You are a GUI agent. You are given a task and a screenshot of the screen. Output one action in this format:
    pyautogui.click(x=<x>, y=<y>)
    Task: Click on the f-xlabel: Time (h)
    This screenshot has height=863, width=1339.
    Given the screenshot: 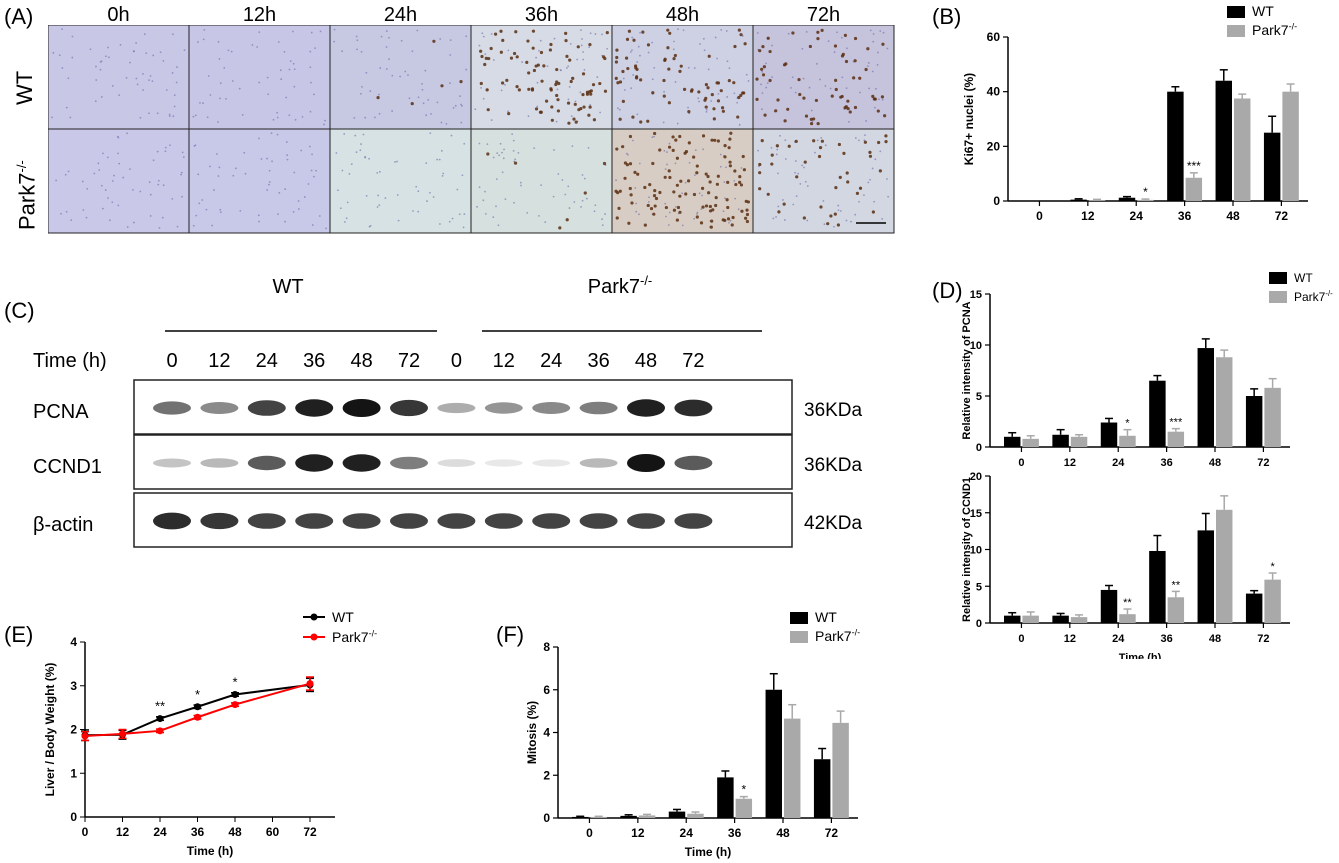 What is the action you would take?
    pyautogui.click(x=708, y=852)
    